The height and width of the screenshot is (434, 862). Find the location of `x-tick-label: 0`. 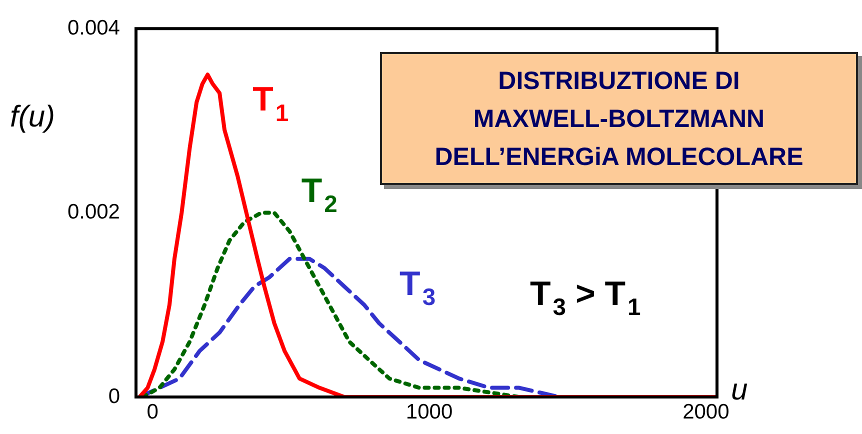

x-tick-label: 0 is located at coordinates (152, 412).